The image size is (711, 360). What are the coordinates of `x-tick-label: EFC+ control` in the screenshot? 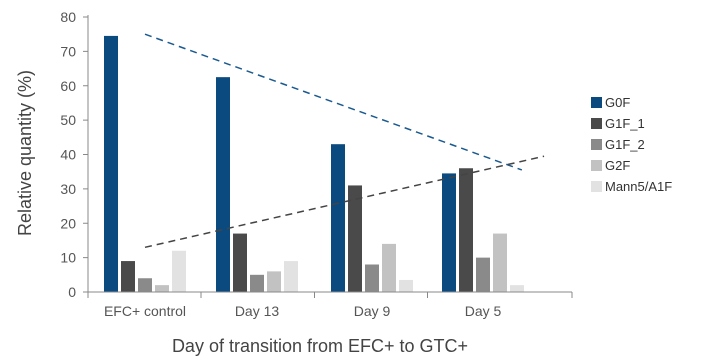 It's located at (145, 311).